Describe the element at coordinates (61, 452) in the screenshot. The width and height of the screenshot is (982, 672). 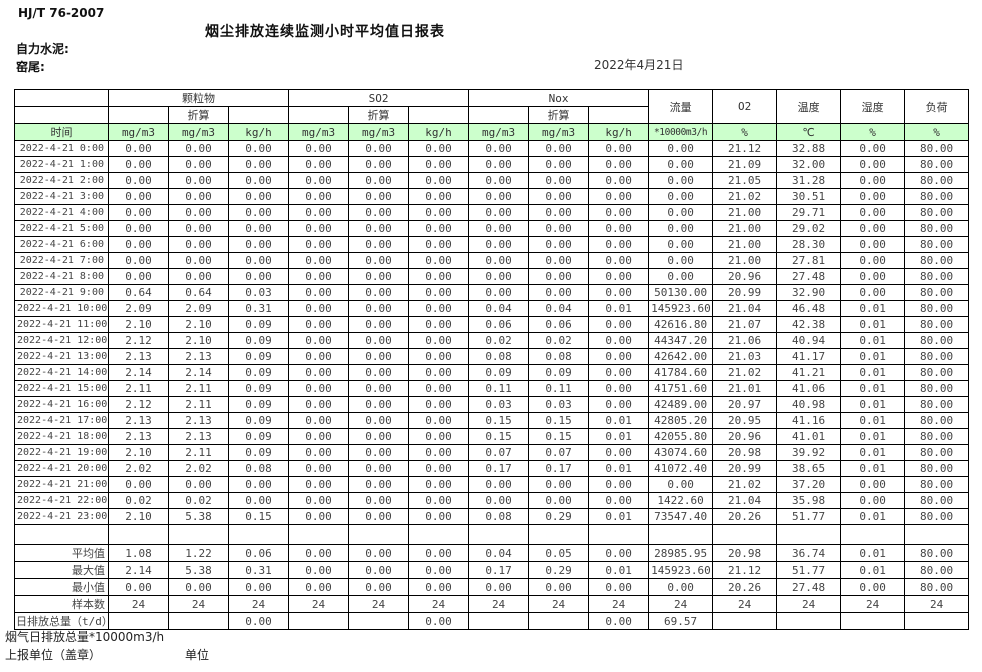
I see `time-cell: 2022-4-21 19:00` at that location.